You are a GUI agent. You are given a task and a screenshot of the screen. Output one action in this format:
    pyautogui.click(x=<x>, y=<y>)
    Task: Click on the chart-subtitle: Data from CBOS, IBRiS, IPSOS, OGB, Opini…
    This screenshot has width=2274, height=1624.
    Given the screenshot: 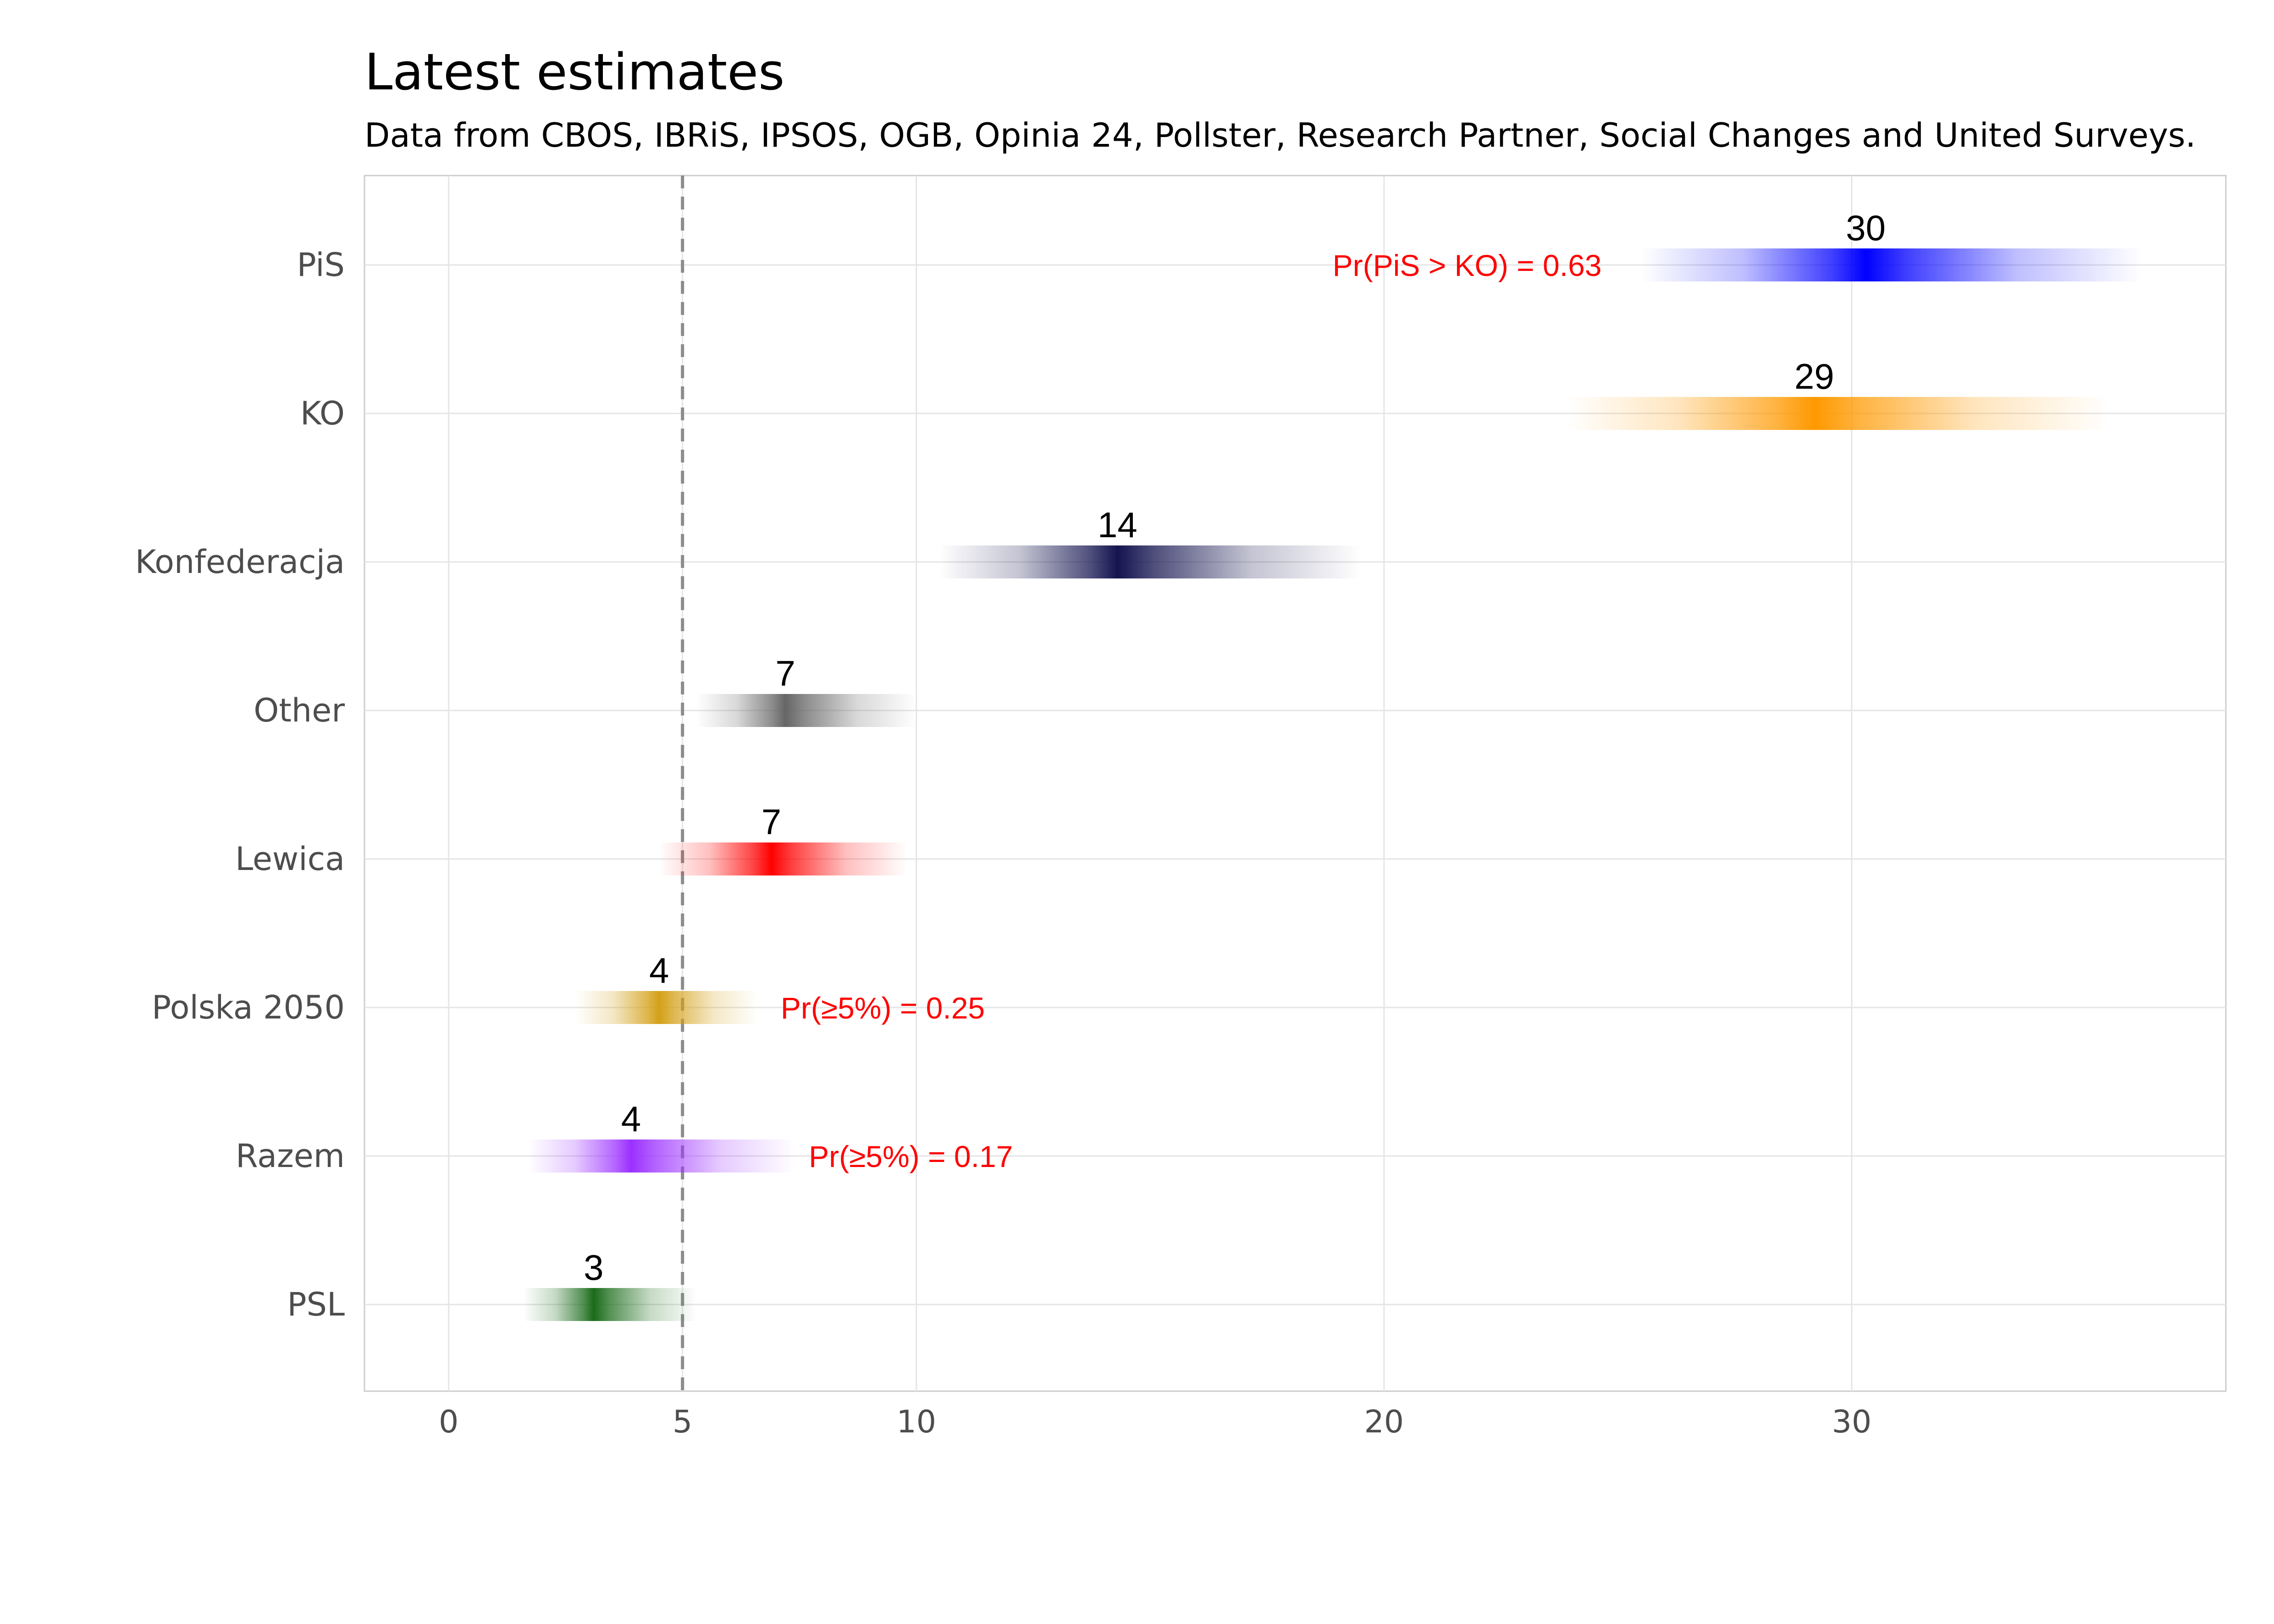 What is the action you would take?
    pyautogui.click(x=1280, y=135)
    